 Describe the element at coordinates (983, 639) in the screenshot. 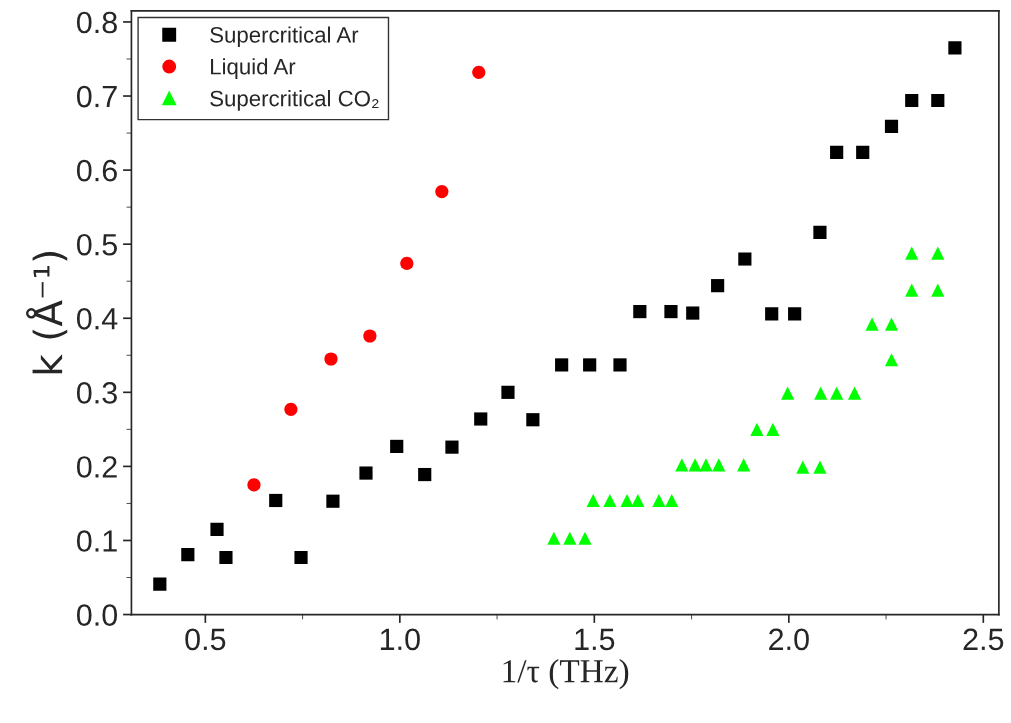

I see `x-tick-label: 2.5` at that location.